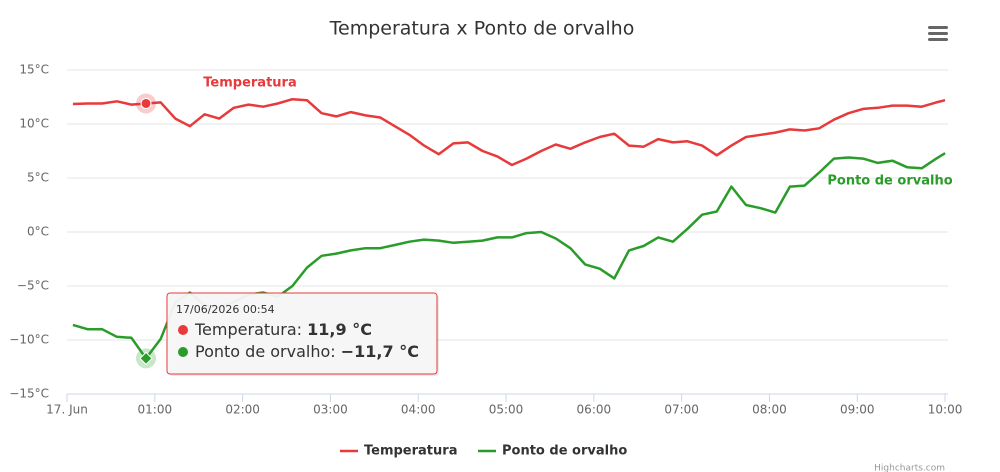 The height and width of the screenshot is (472, 1000). Describe the element at coordinates (410, 451) in the screenshot. I see `legend-item: Temperatura` at that location.